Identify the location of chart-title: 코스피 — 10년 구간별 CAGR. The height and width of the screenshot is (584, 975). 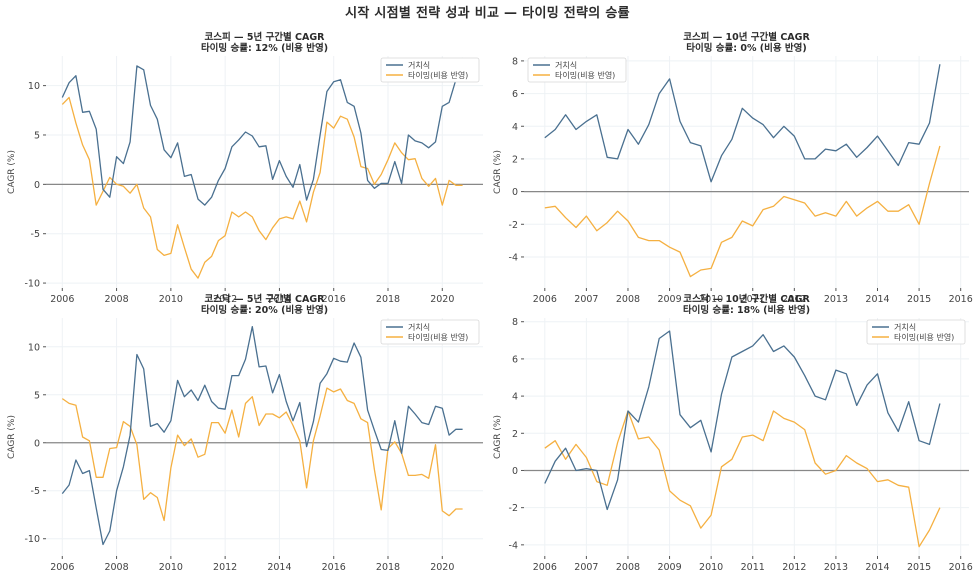
(746, 37).